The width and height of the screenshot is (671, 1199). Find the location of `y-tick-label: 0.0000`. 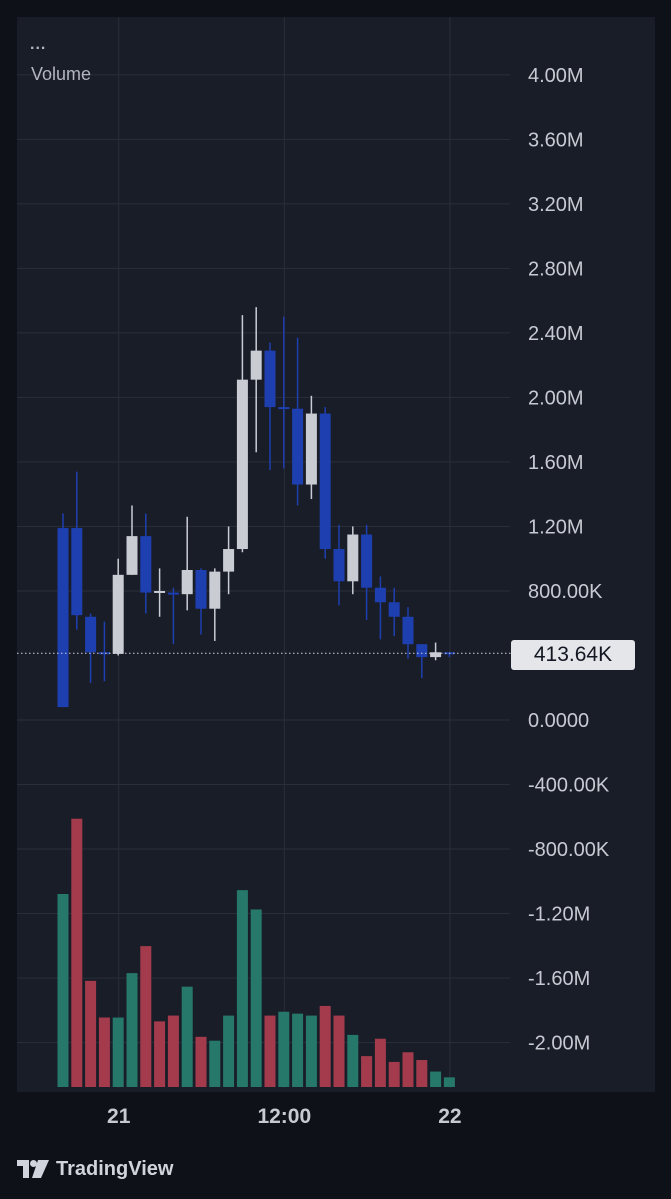

y-tick-label: 0.0000 is located at coordinates (558, 721).